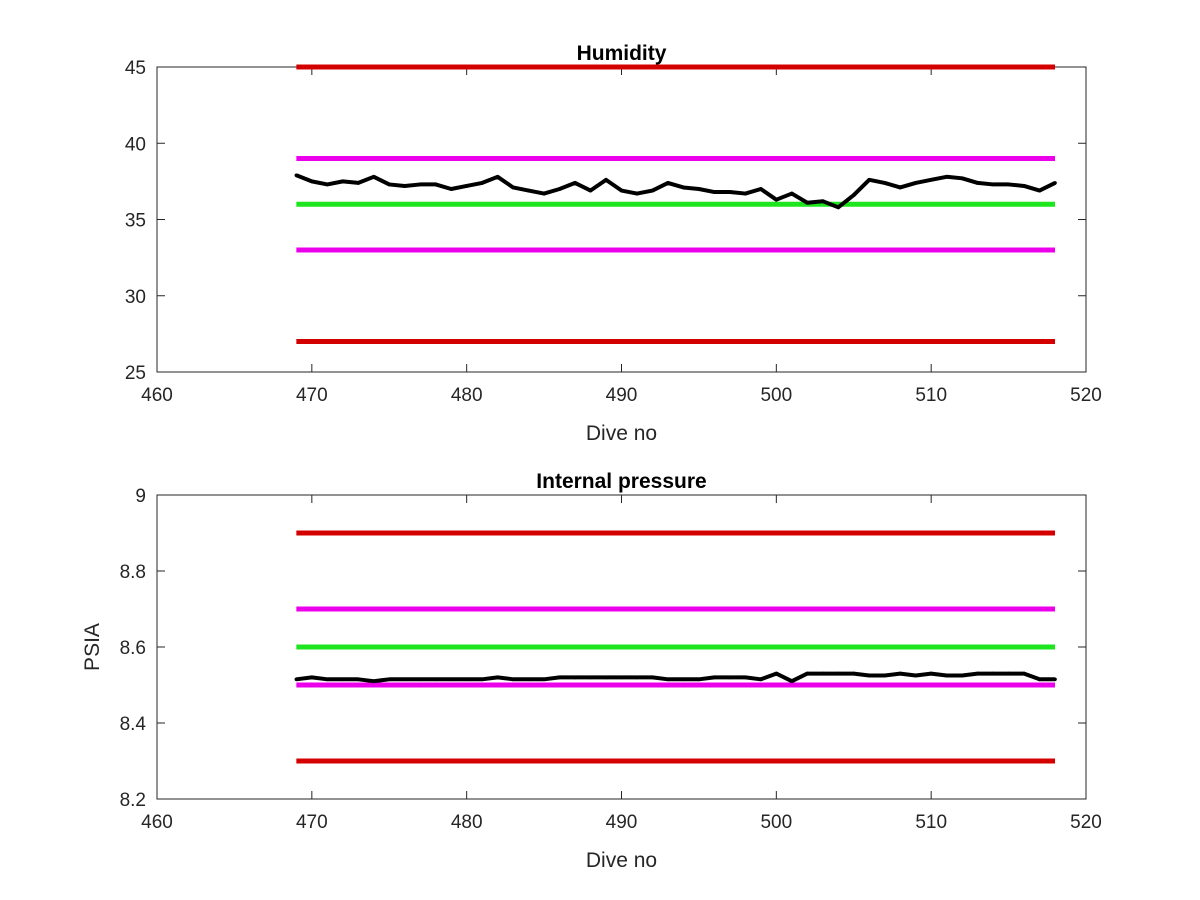 This screenshot has width=1200, height=900. Describe the element at coordinates (467, 395) in the screenshot. I see `x-tick-label: 480` at that location.